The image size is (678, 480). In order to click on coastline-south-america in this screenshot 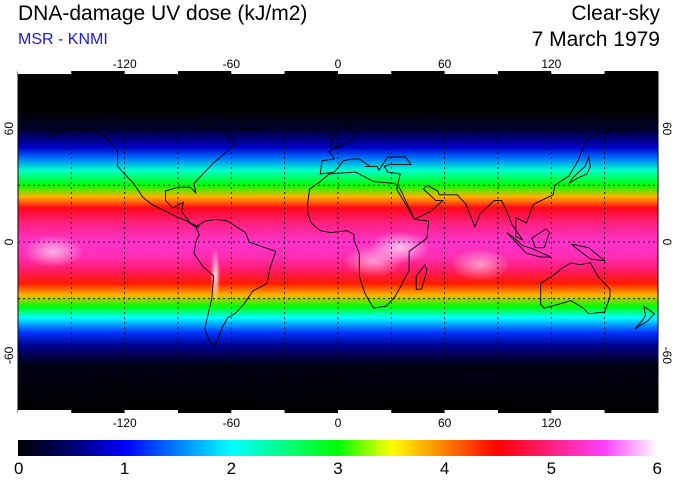, I will do `click(235, 282)`.